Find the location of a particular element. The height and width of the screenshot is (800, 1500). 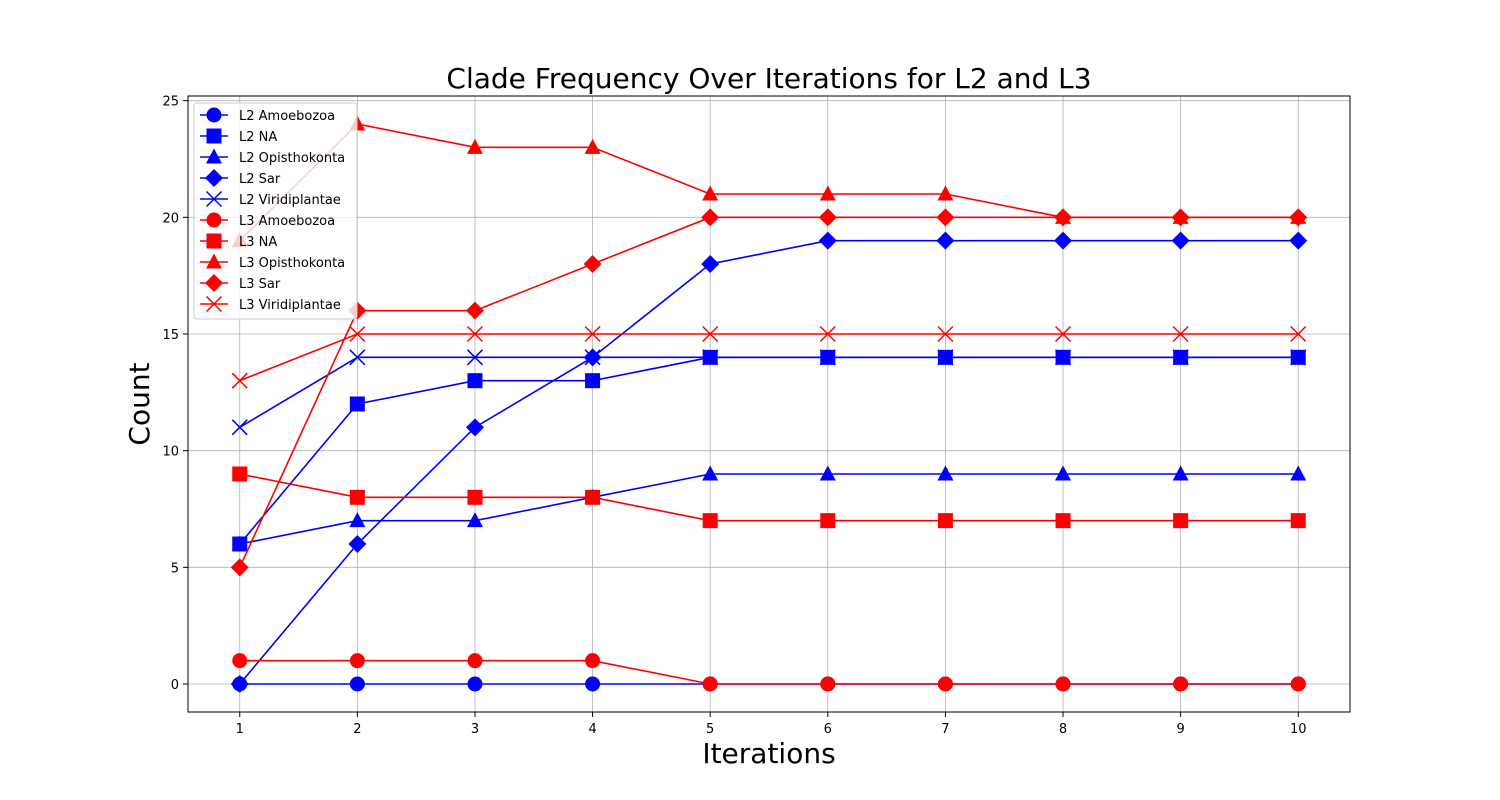

legend-entry: L3 Amoebozoa is located at coordinates (267, 220).